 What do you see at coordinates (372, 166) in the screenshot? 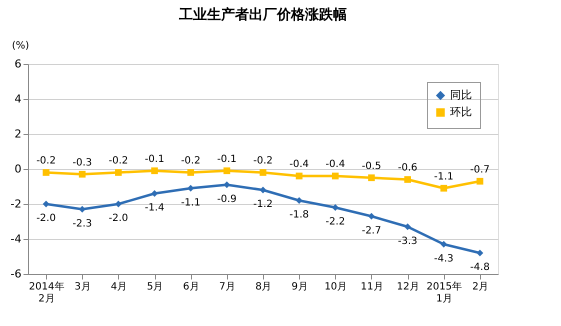
I see `data-label: -0.5` at bounding box center [372, 166].